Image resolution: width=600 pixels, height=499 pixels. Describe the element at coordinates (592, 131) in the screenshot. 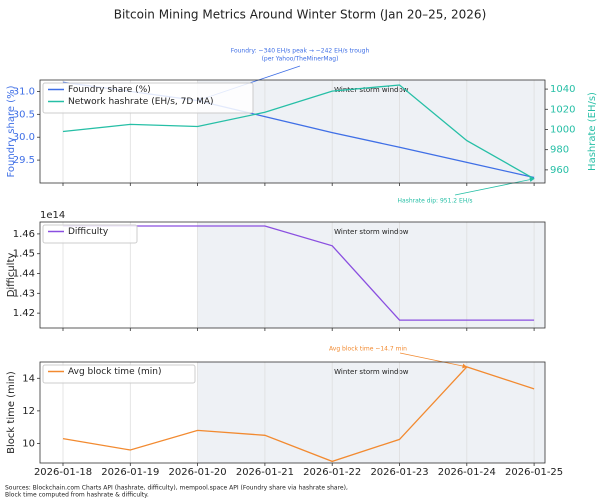

I see `y2-axis-label: Hashrate (EH/s)` at that location.